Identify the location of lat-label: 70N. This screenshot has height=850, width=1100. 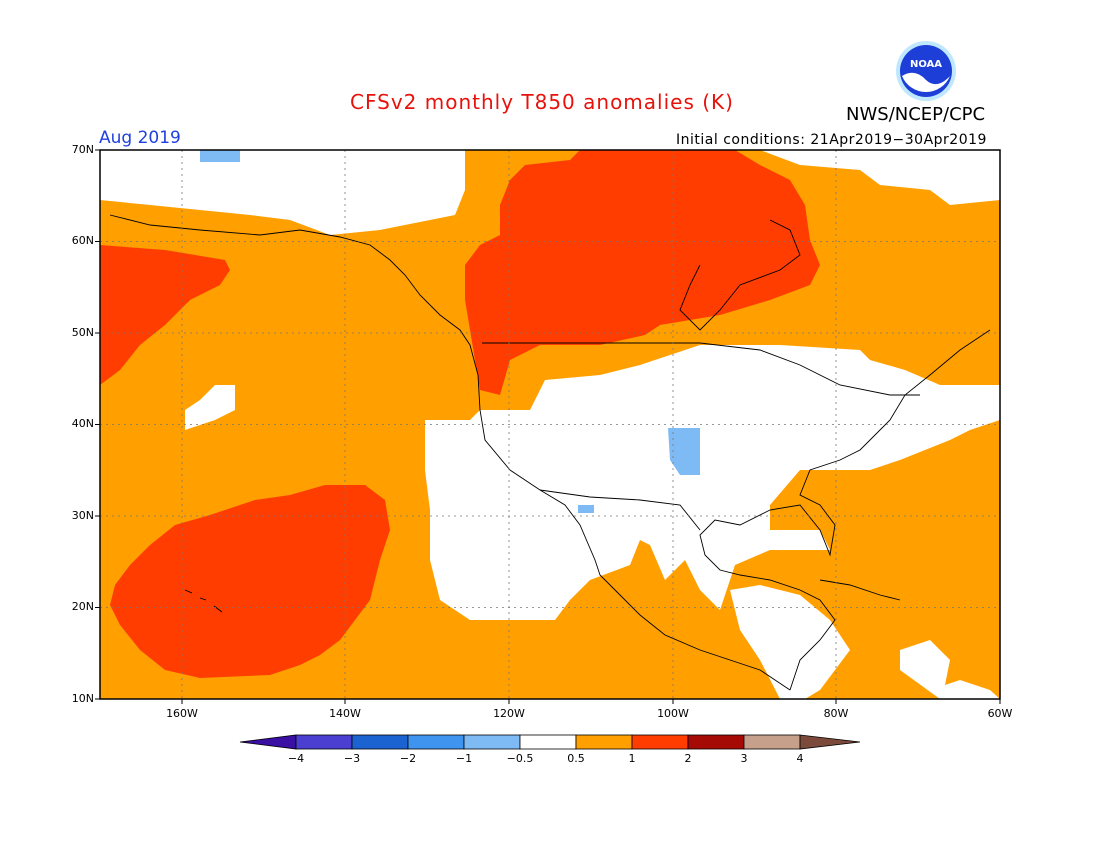
(82, 149).